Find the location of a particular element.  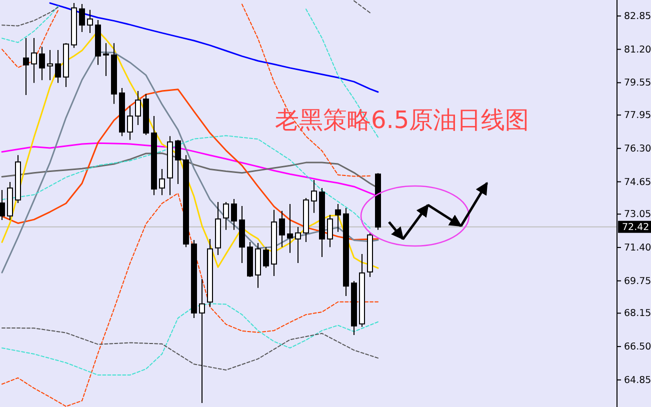

y-tick-label: 82.85 is located at coordinates (637, 16).